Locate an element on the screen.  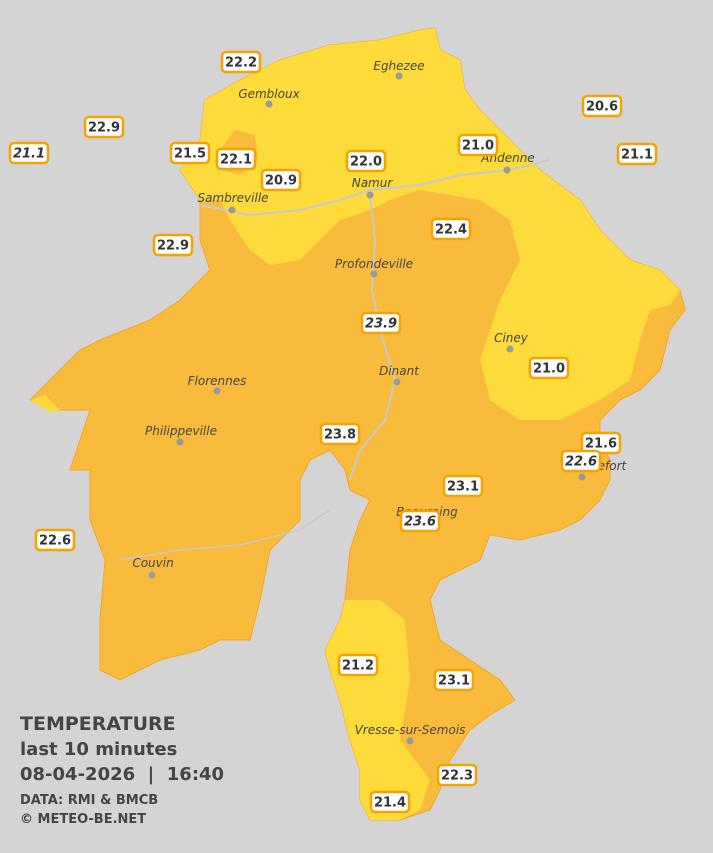
legend-timestamp: 08-04-2026 | 16:40 is located at coordinates (122, 774).